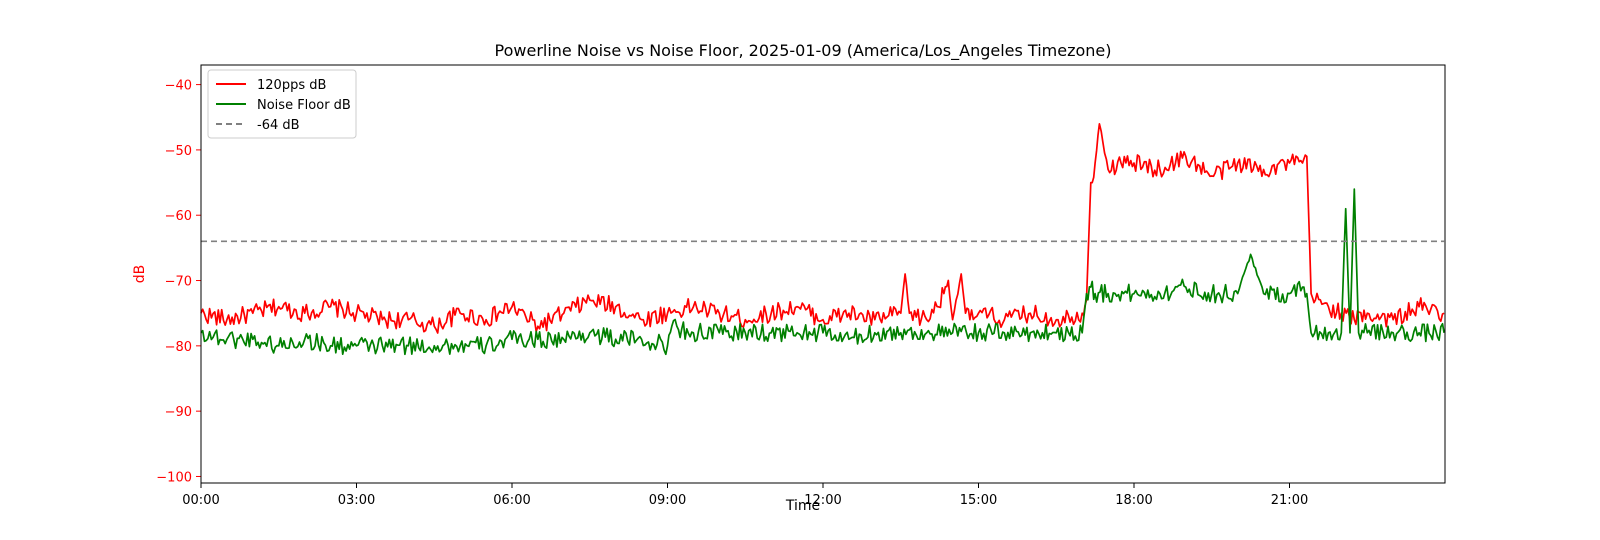 The image size is (1600, 540). Describe the element at coordinates (304, 105) in the screenshot. I see `legend-label: Noise Floor dB` at that location.